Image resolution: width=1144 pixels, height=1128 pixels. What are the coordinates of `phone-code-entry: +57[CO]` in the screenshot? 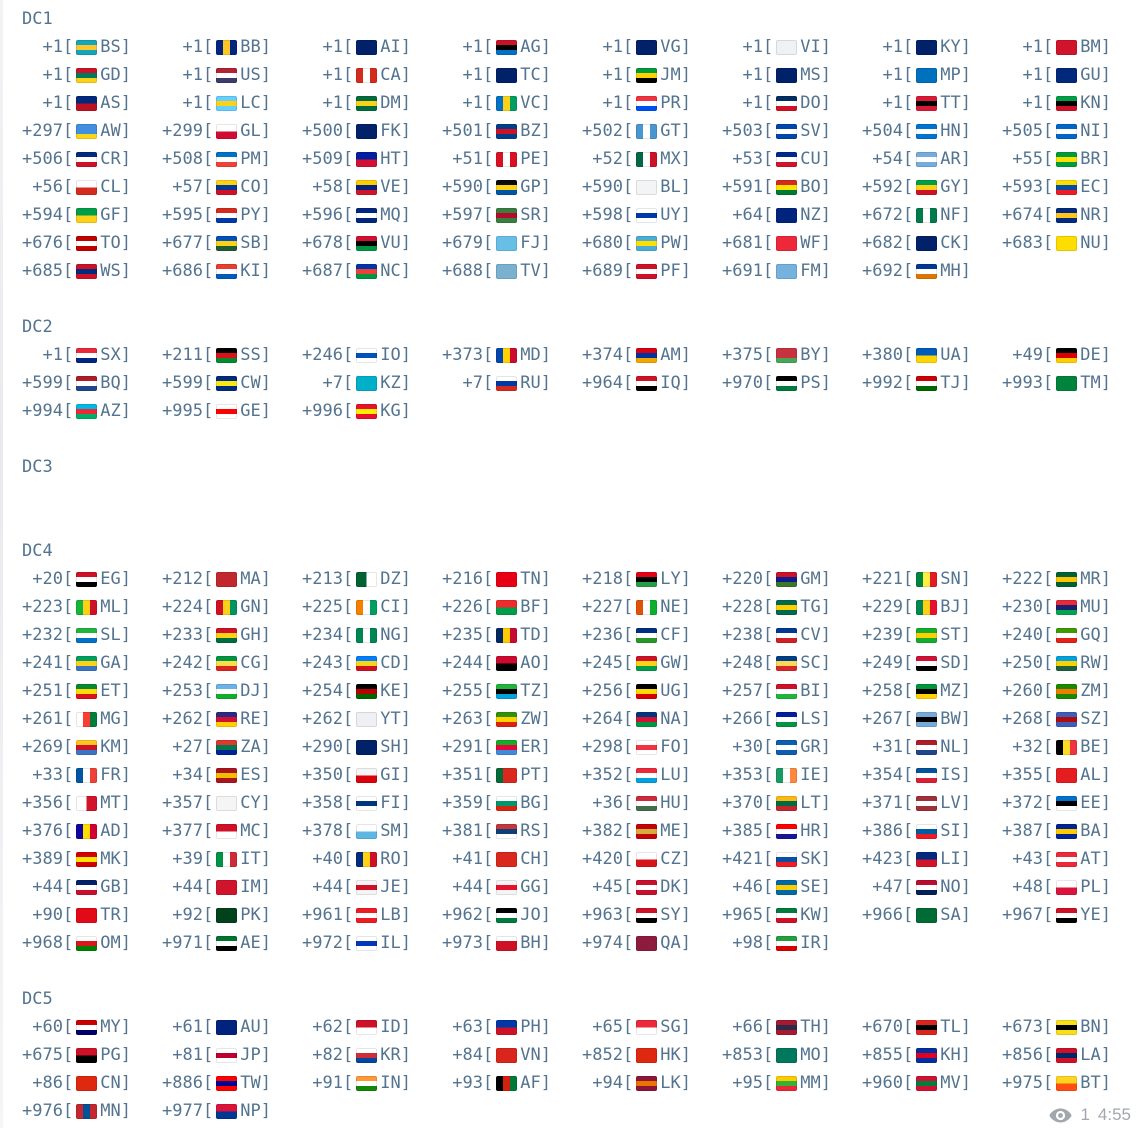 It's located at (232, 187).